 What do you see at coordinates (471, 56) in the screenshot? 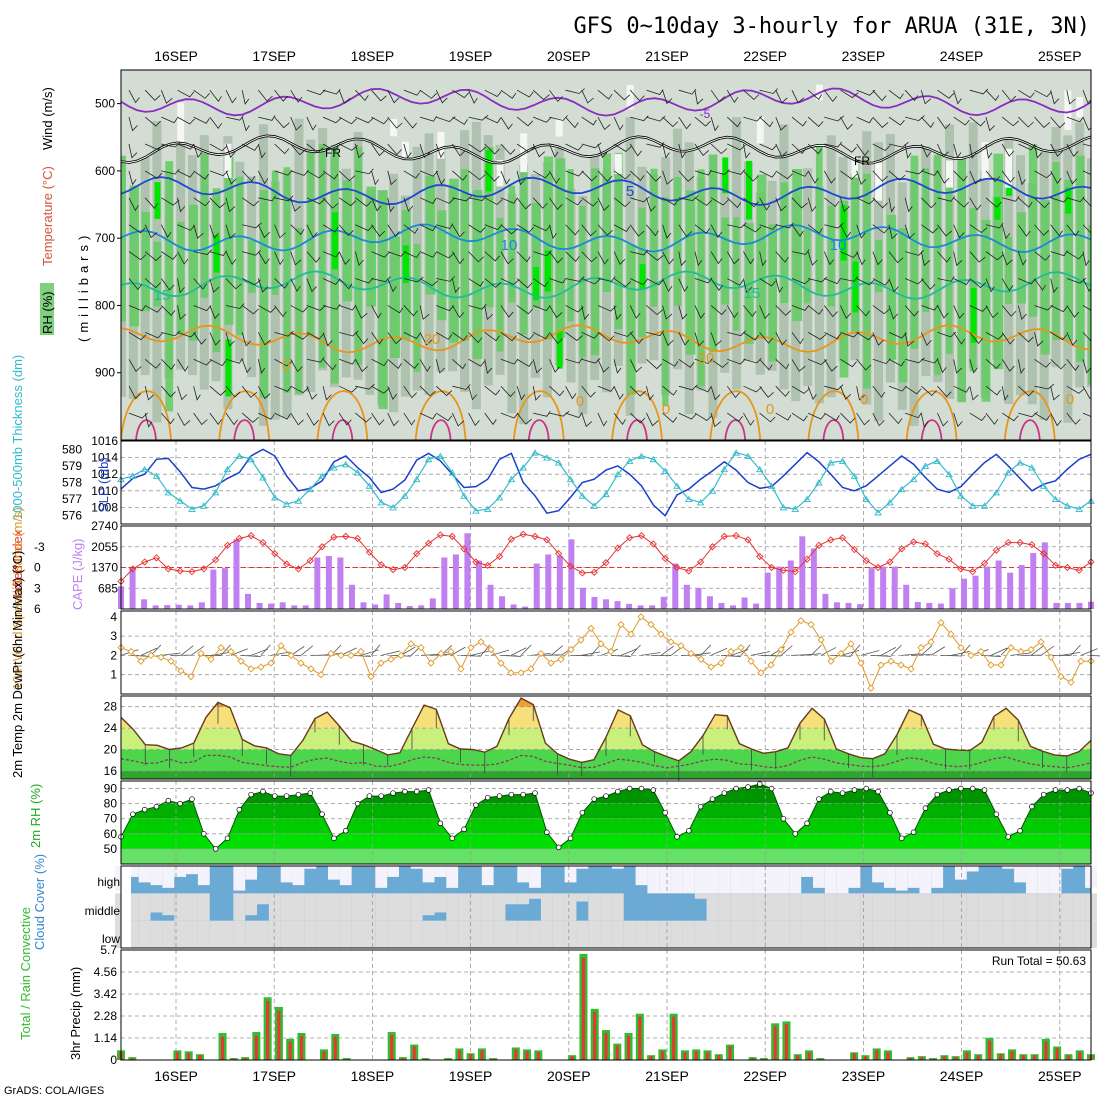
I see `date-label-top: 19SEP` at bounding box center [471, 56].